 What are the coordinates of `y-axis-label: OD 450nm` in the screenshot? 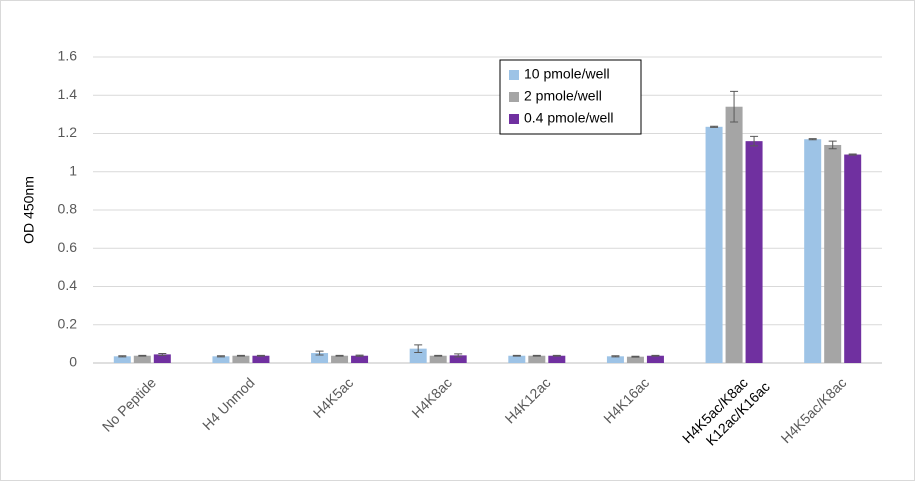 It's located at (29, 210).